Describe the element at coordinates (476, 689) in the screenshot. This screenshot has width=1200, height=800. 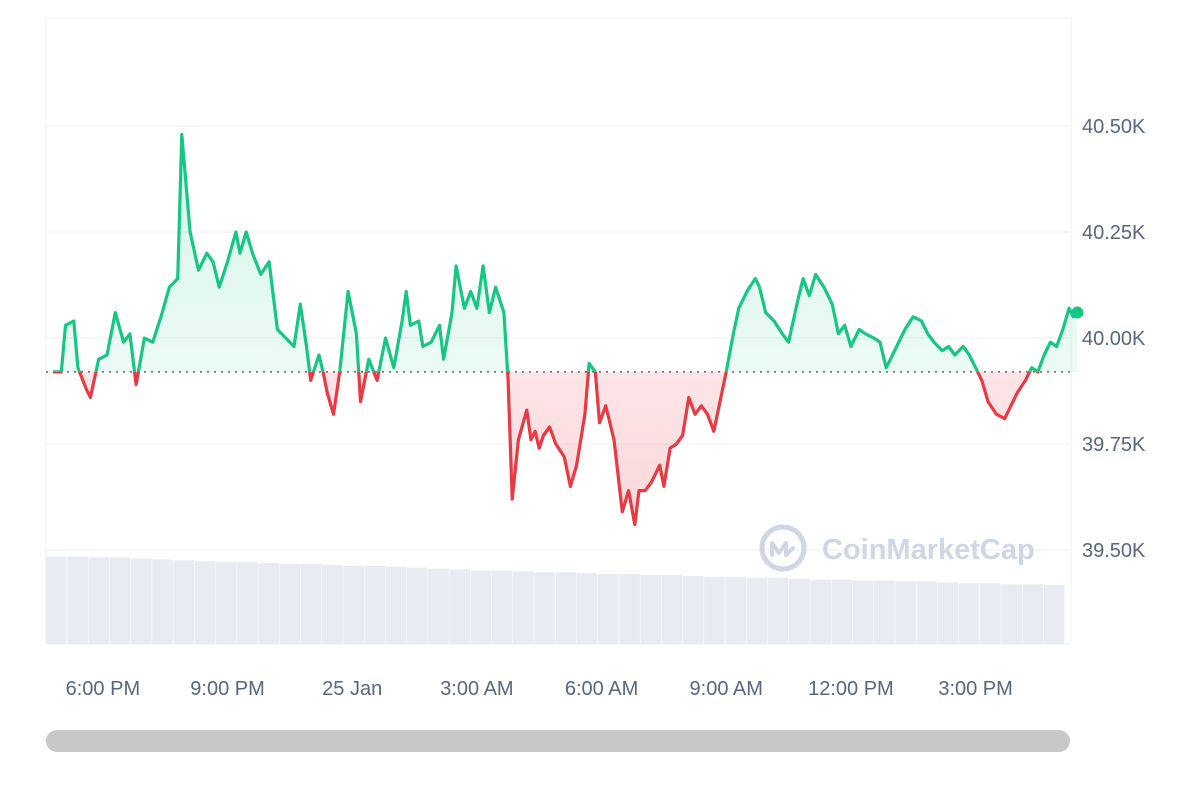
I see `x-tick-label: 3:00 AM` at that location.